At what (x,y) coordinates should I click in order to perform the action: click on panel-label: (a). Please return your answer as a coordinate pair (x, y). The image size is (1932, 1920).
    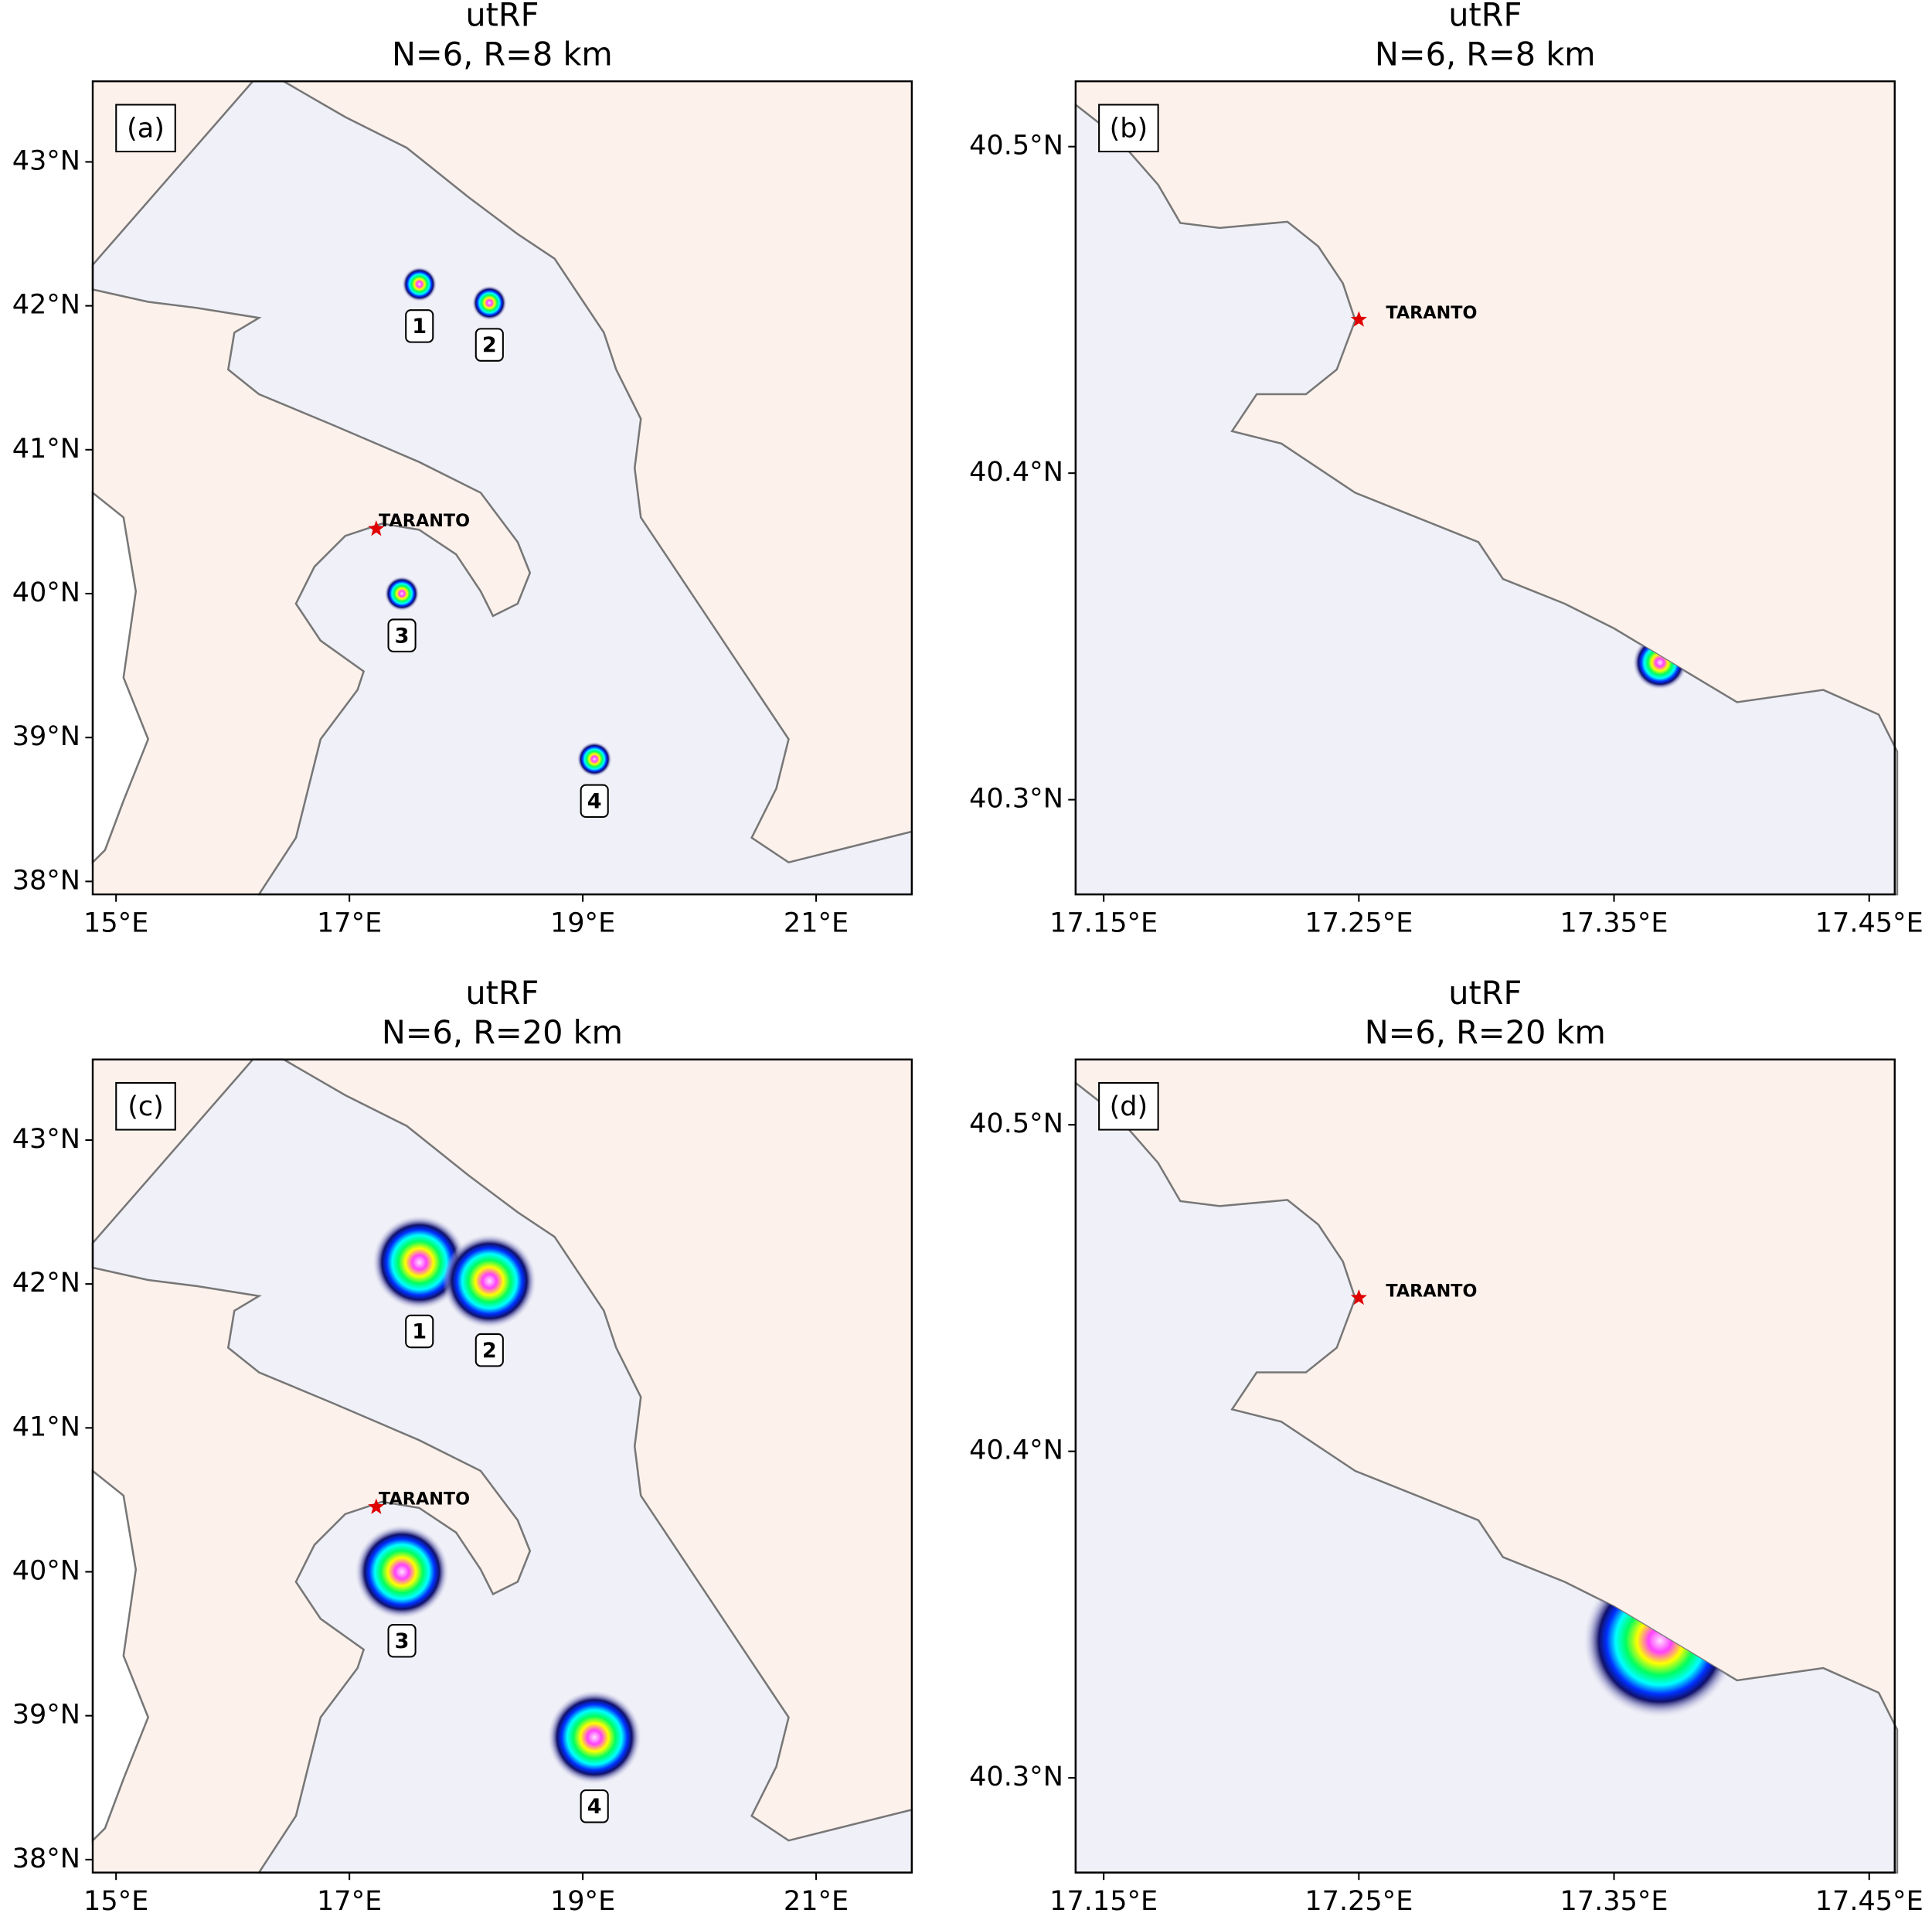
    Looking at the image, I should click on (146, 128).